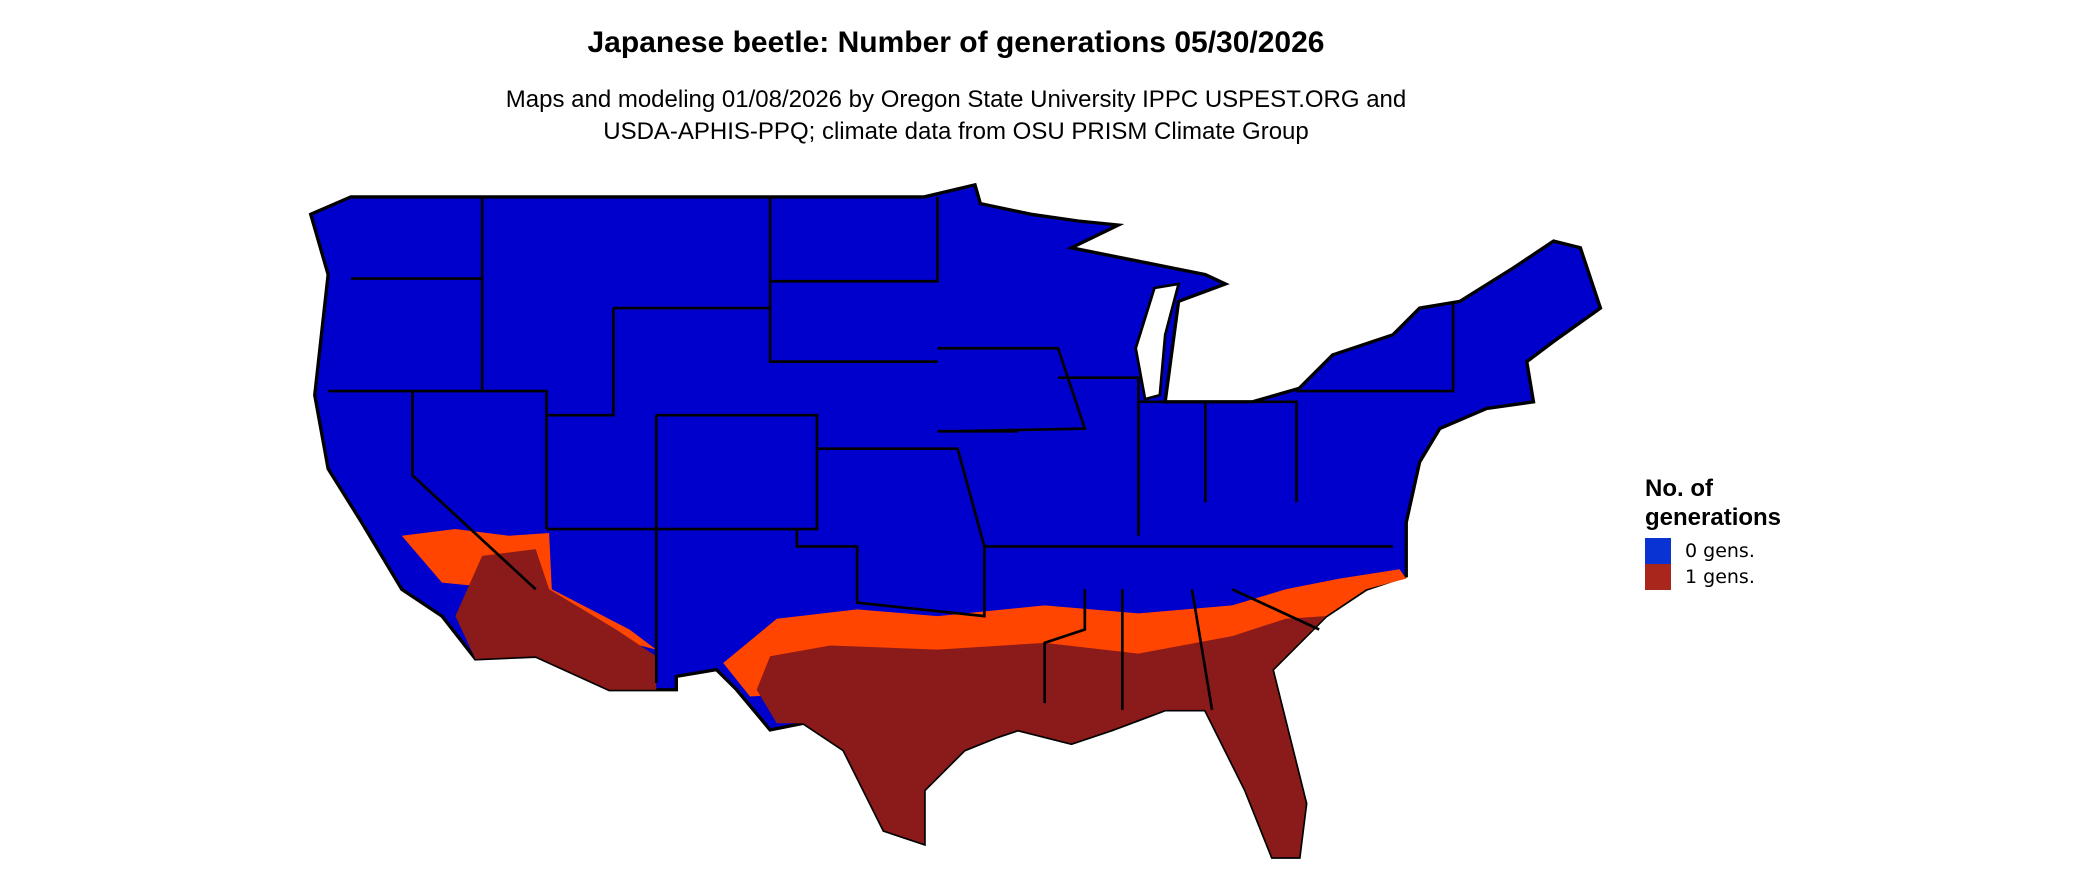 Image resolution: width=2100 pixels, height=892 pixels. What do you see at coordinates (1658, 577) in the screenshot?
I see `legend-swatch-red` at bounding box center [1658, 577].